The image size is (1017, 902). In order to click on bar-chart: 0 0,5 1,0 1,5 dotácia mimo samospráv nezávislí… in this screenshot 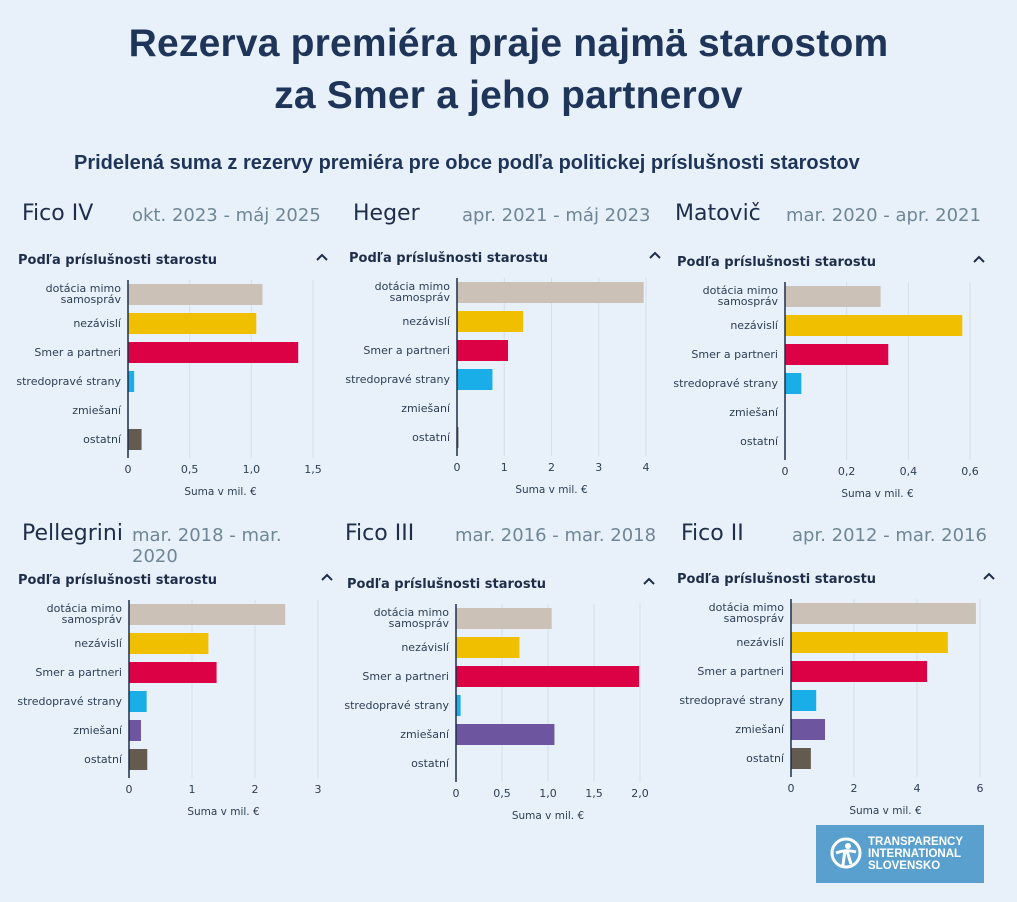, I will do `click(169, 389)`.